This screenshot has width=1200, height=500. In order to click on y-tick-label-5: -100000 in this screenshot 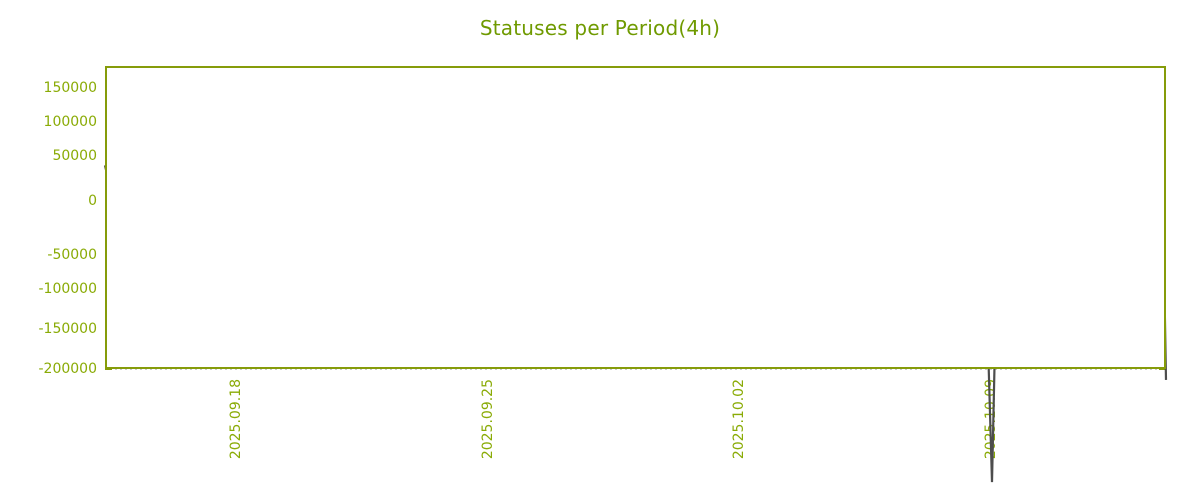, I will do `click(68, 289)`.